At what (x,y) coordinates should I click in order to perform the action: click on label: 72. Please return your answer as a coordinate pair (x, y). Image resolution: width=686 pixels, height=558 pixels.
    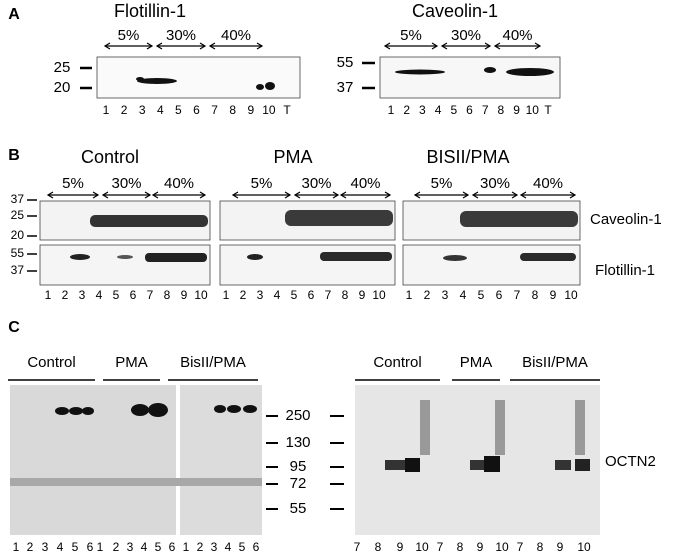
    Looking at the image, I should click on (298, 483).